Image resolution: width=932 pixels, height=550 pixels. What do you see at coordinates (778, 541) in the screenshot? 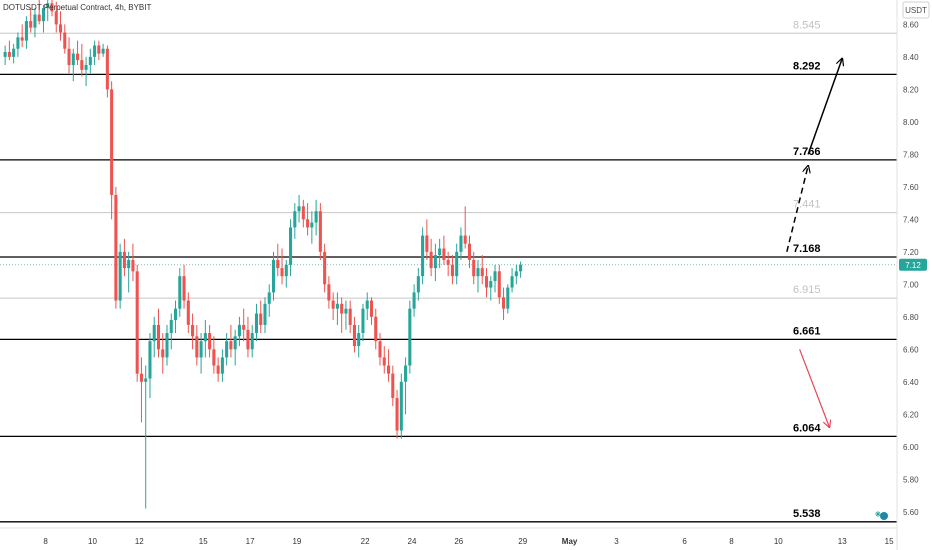
I see `x-tick-label-14: 10` at bounding box center [778, 541].